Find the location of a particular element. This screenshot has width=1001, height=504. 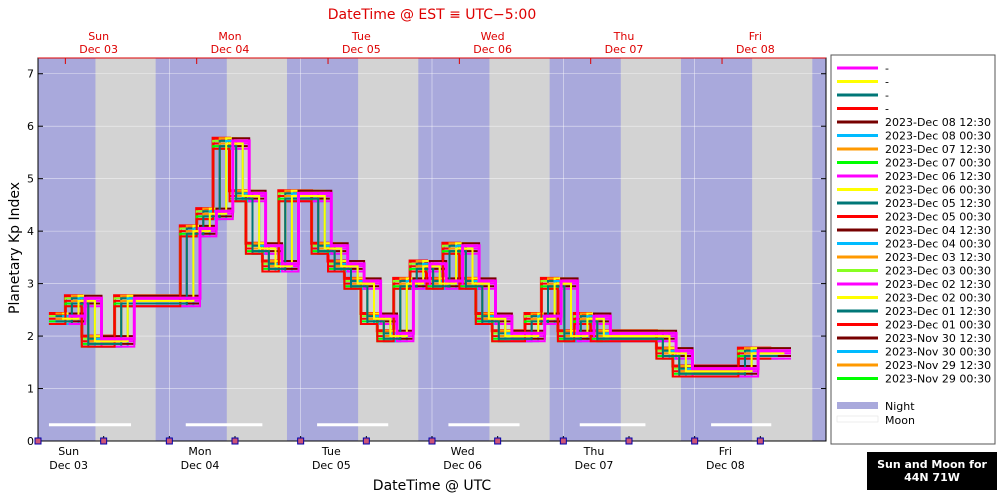

legend-label: 2023-Dec 07 12:30 is located at coordinates (938, 149).